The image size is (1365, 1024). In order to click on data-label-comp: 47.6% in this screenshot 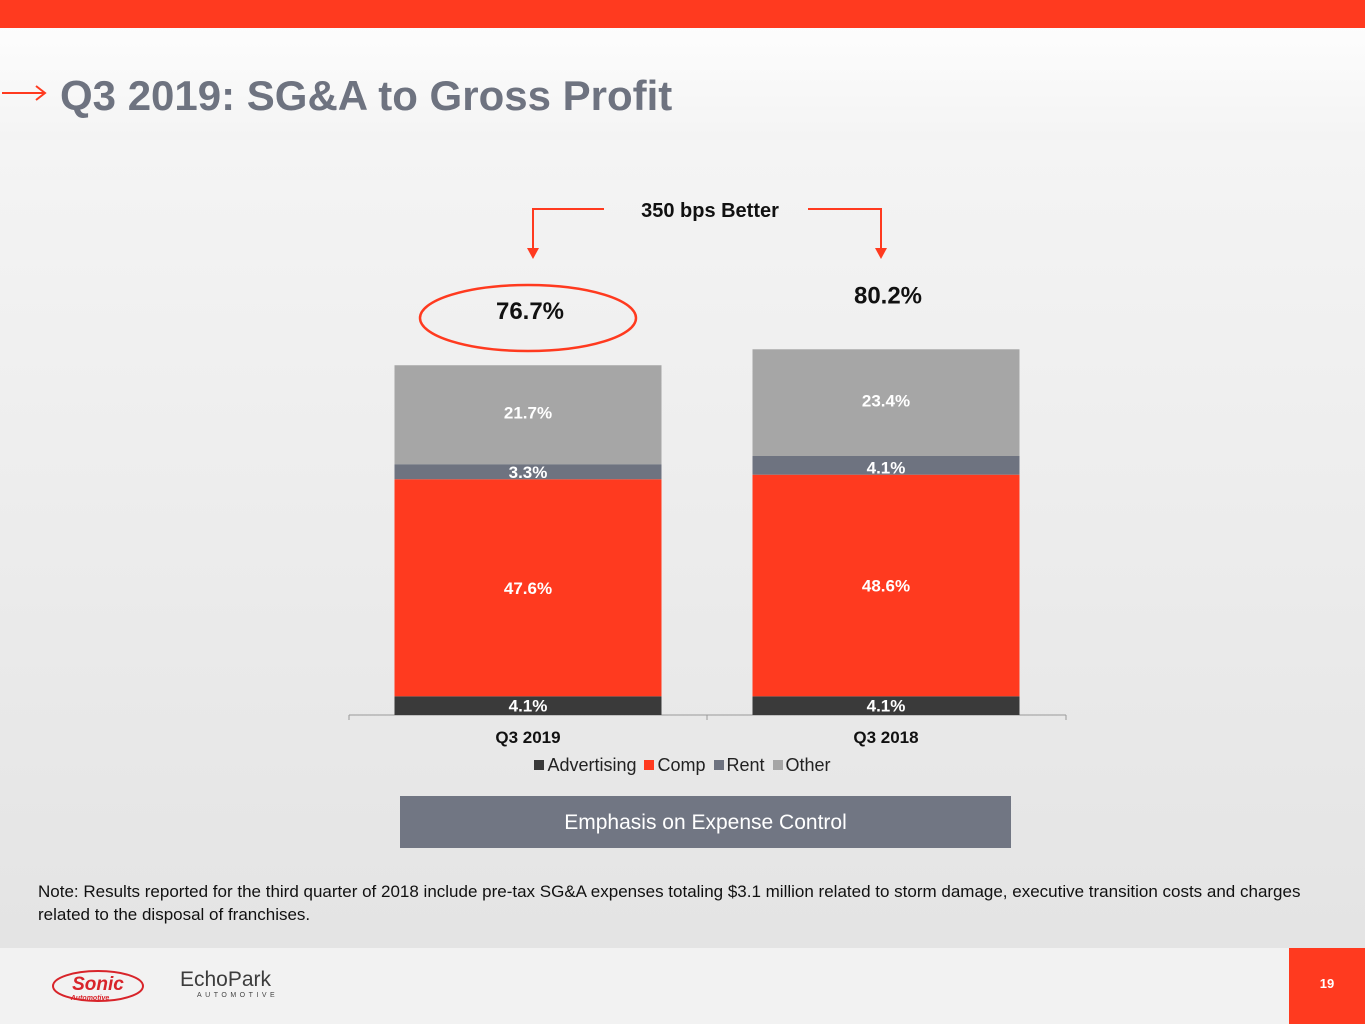, I will do `click(528, 588)`.